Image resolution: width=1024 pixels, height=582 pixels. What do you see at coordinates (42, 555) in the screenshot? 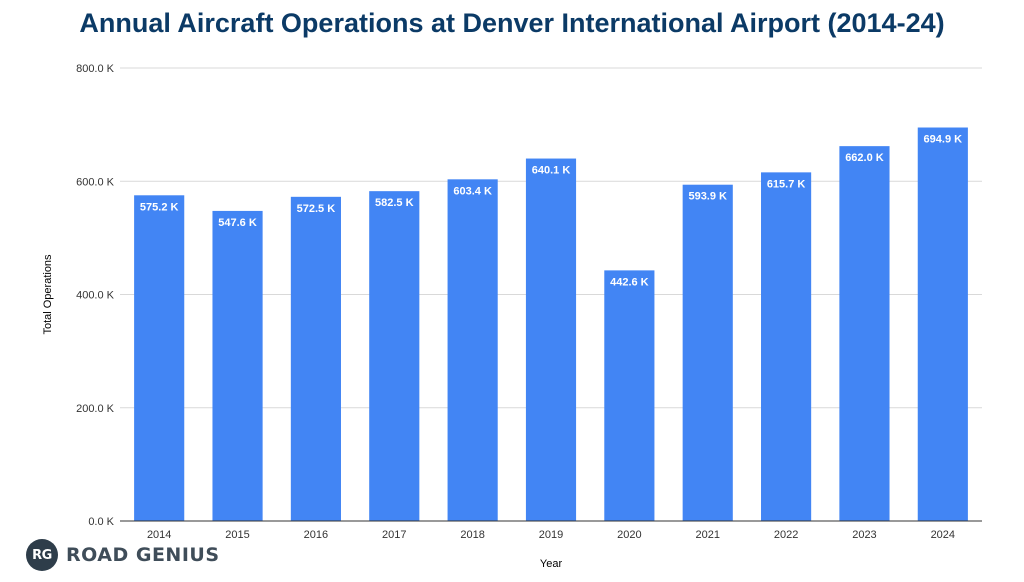
I see `road-genius-logo-icon: RG` at bounding box center [42, 555].